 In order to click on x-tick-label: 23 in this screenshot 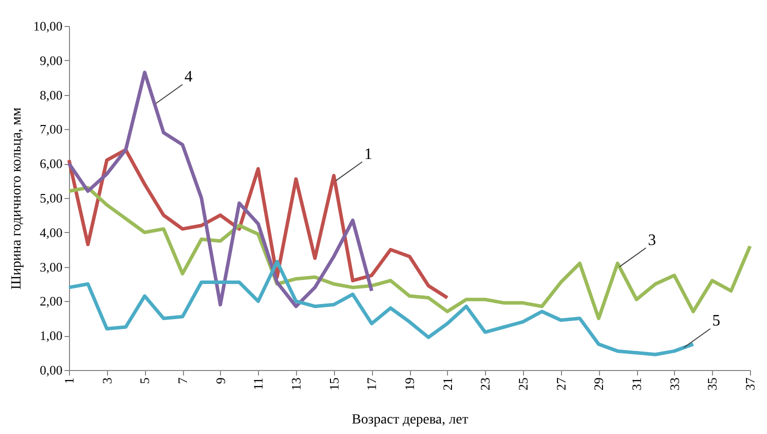, I will do `click(485, 384)`.